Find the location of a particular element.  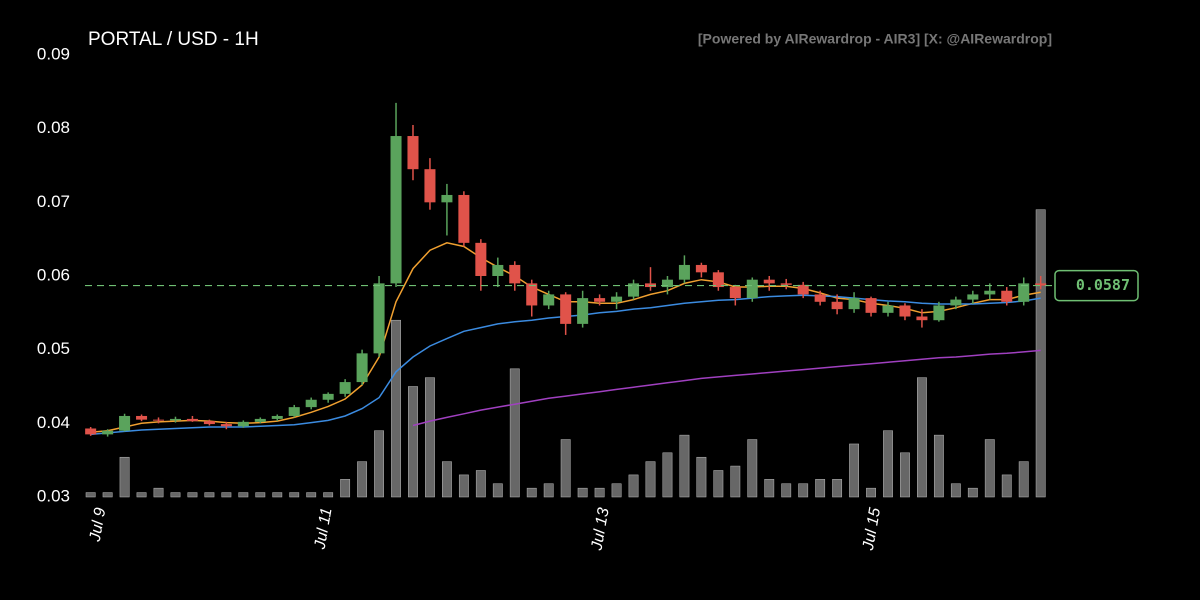

last-price-box is located at coordinates (1096, 285).